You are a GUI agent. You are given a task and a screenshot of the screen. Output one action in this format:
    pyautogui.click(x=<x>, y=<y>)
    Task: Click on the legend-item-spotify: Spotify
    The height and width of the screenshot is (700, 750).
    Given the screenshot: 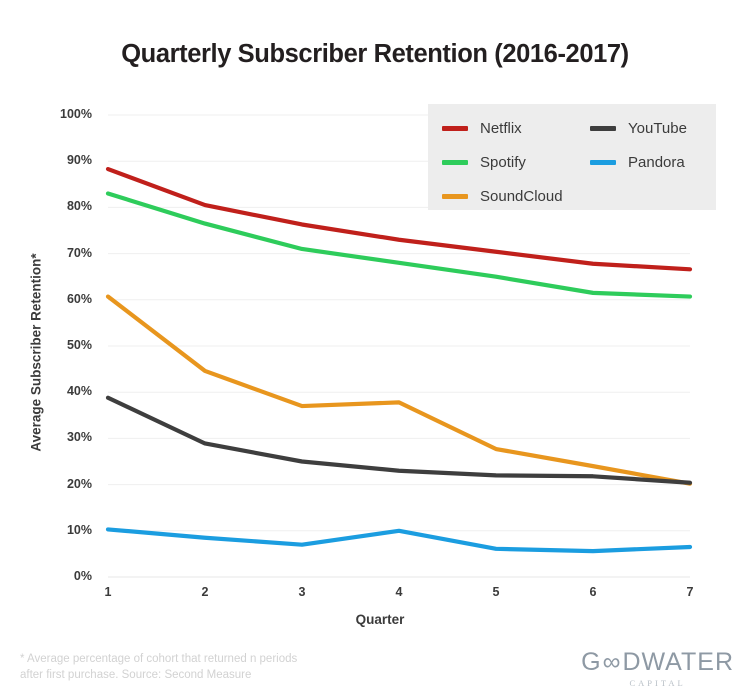 What is the action you would take?
    pyautogui.click(x=484, y=162)
    